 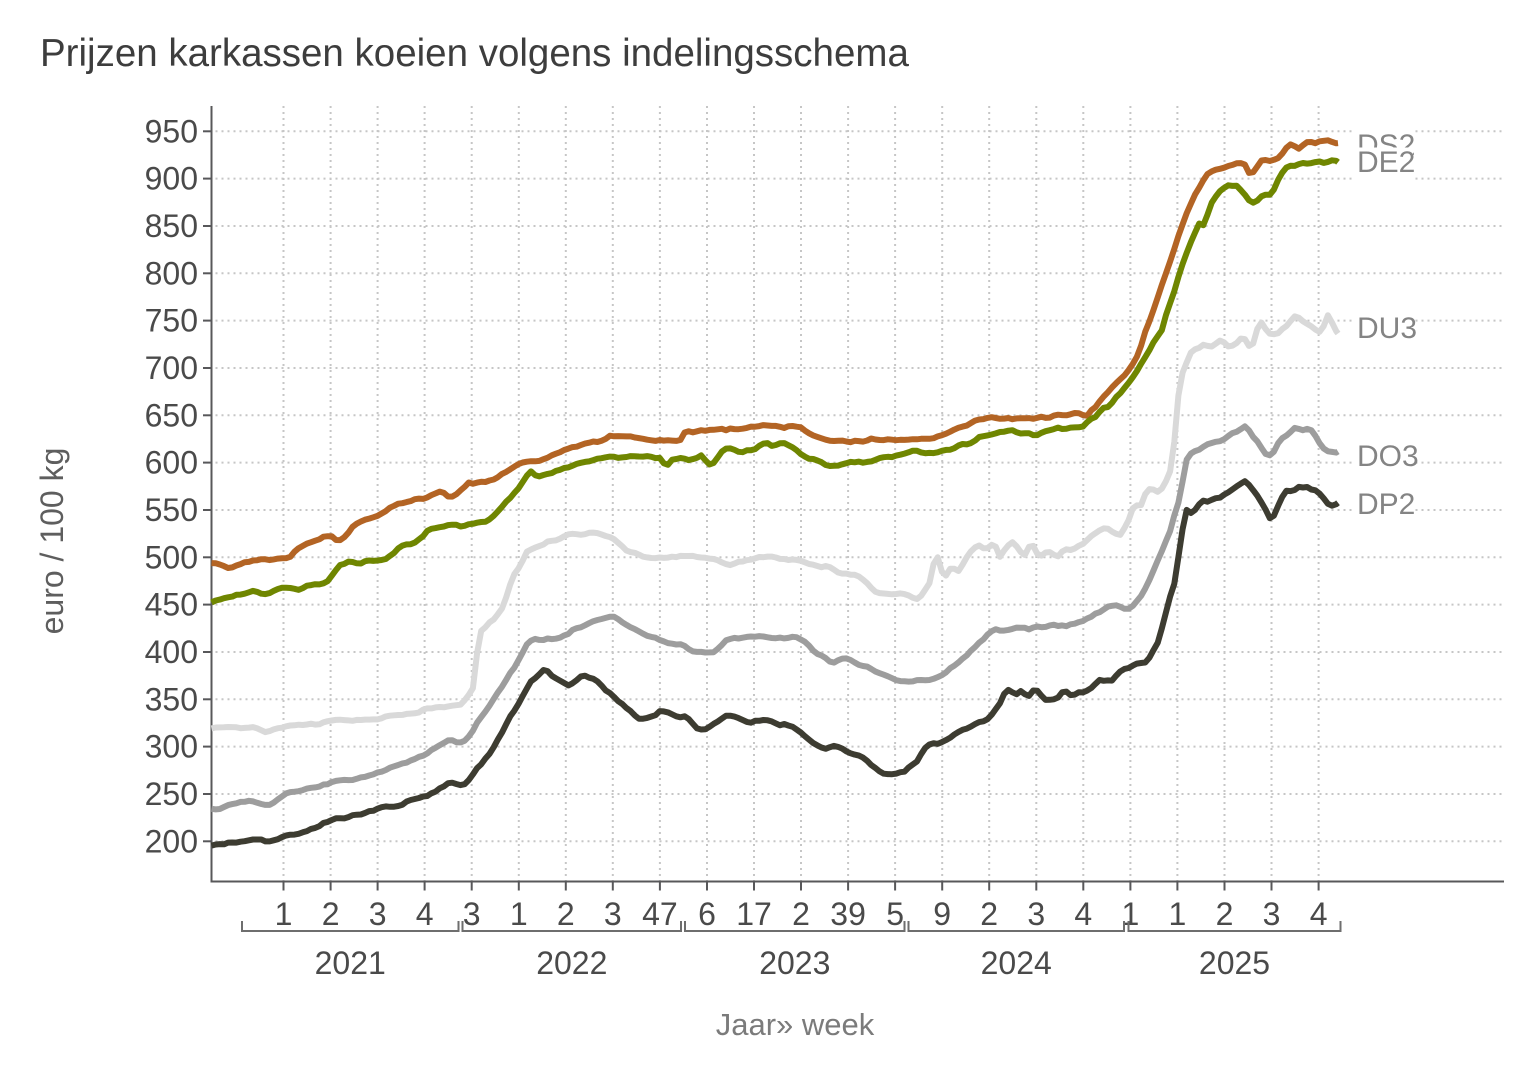 I want to click on svg-text: 2023, so click(x=794, y=963).